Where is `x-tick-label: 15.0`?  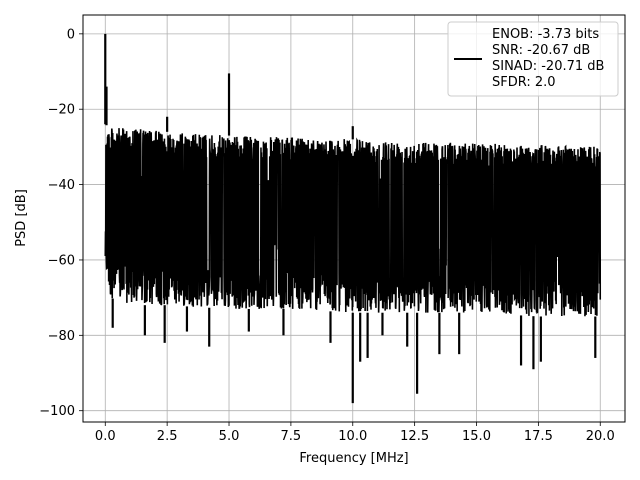 x-tick-label: 15.0 is located at coordinates (476, 436).